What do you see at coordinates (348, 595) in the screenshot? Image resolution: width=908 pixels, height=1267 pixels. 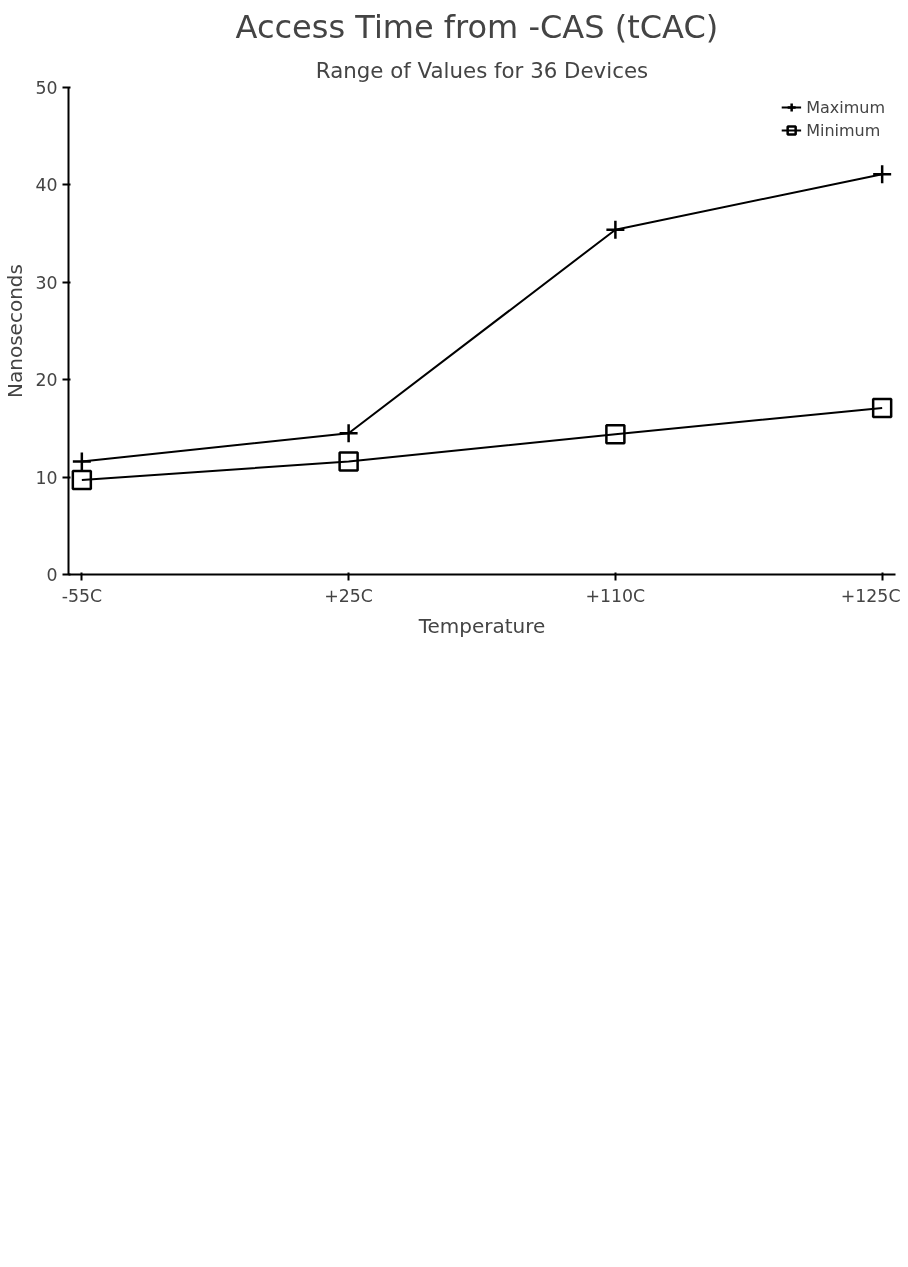 I see `x-tick-label: +25C` at bounding box center [348, 595].